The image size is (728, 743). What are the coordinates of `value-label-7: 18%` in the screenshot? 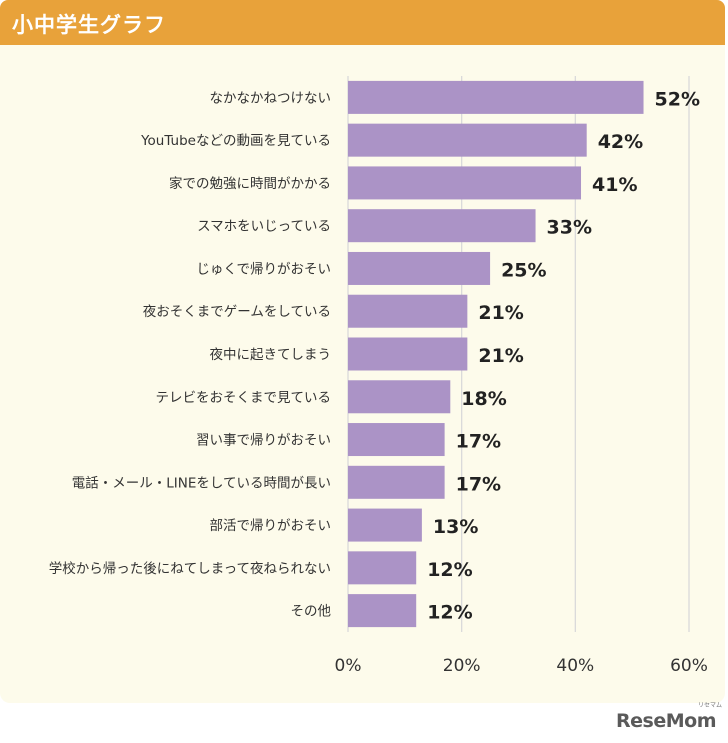 It's located at (483, 399).